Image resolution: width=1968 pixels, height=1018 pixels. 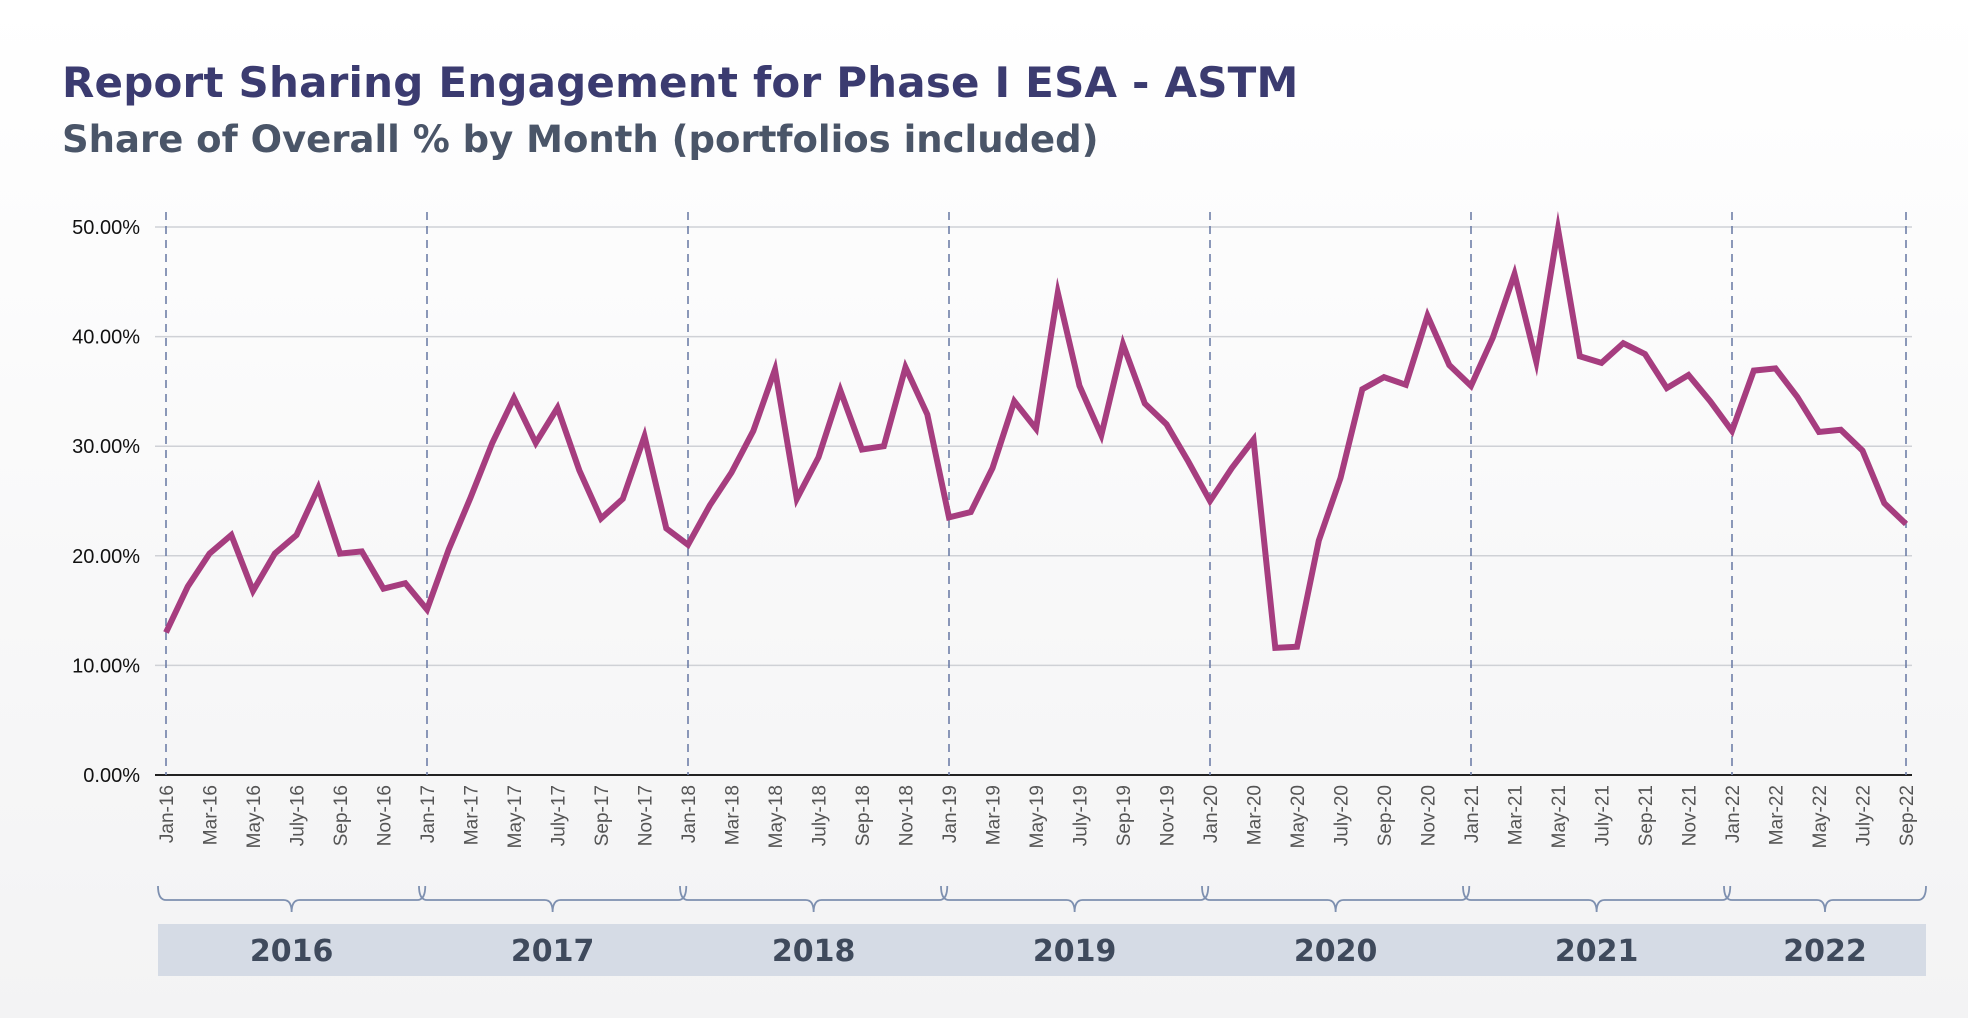 What do you see at coordinates (602, 815) in the screenshot?
I see `x-tick-label: Sep-17` at bounding box center [602, 815].